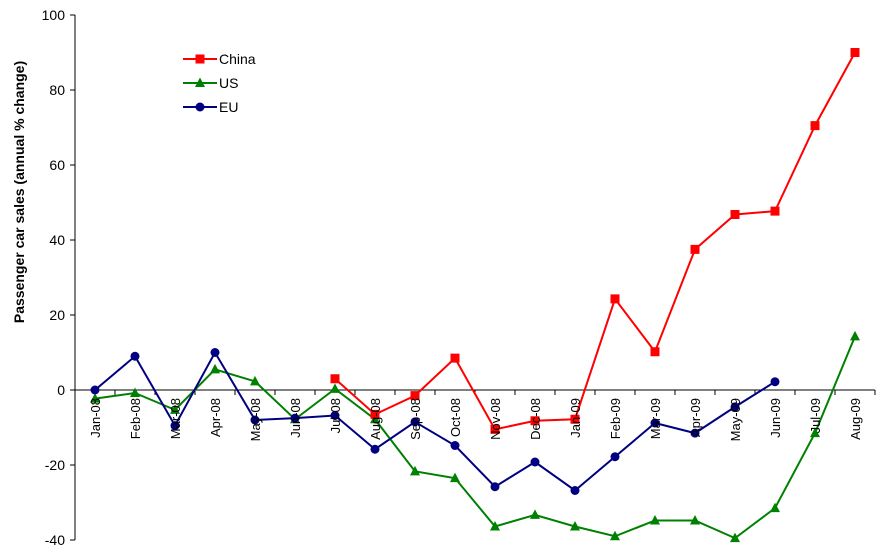  What do you see at coordinates (228, 83) in the screenshot?
I see `legend-label: US` at bounding box center [228, 83].